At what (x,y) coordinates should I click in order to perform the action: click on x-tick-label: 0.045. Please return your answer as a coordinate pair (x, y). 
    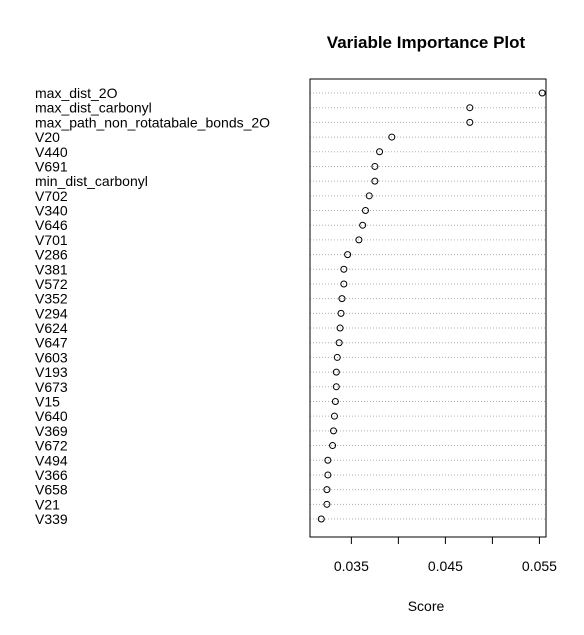
    Looking at the image, I should click on (445, 566).